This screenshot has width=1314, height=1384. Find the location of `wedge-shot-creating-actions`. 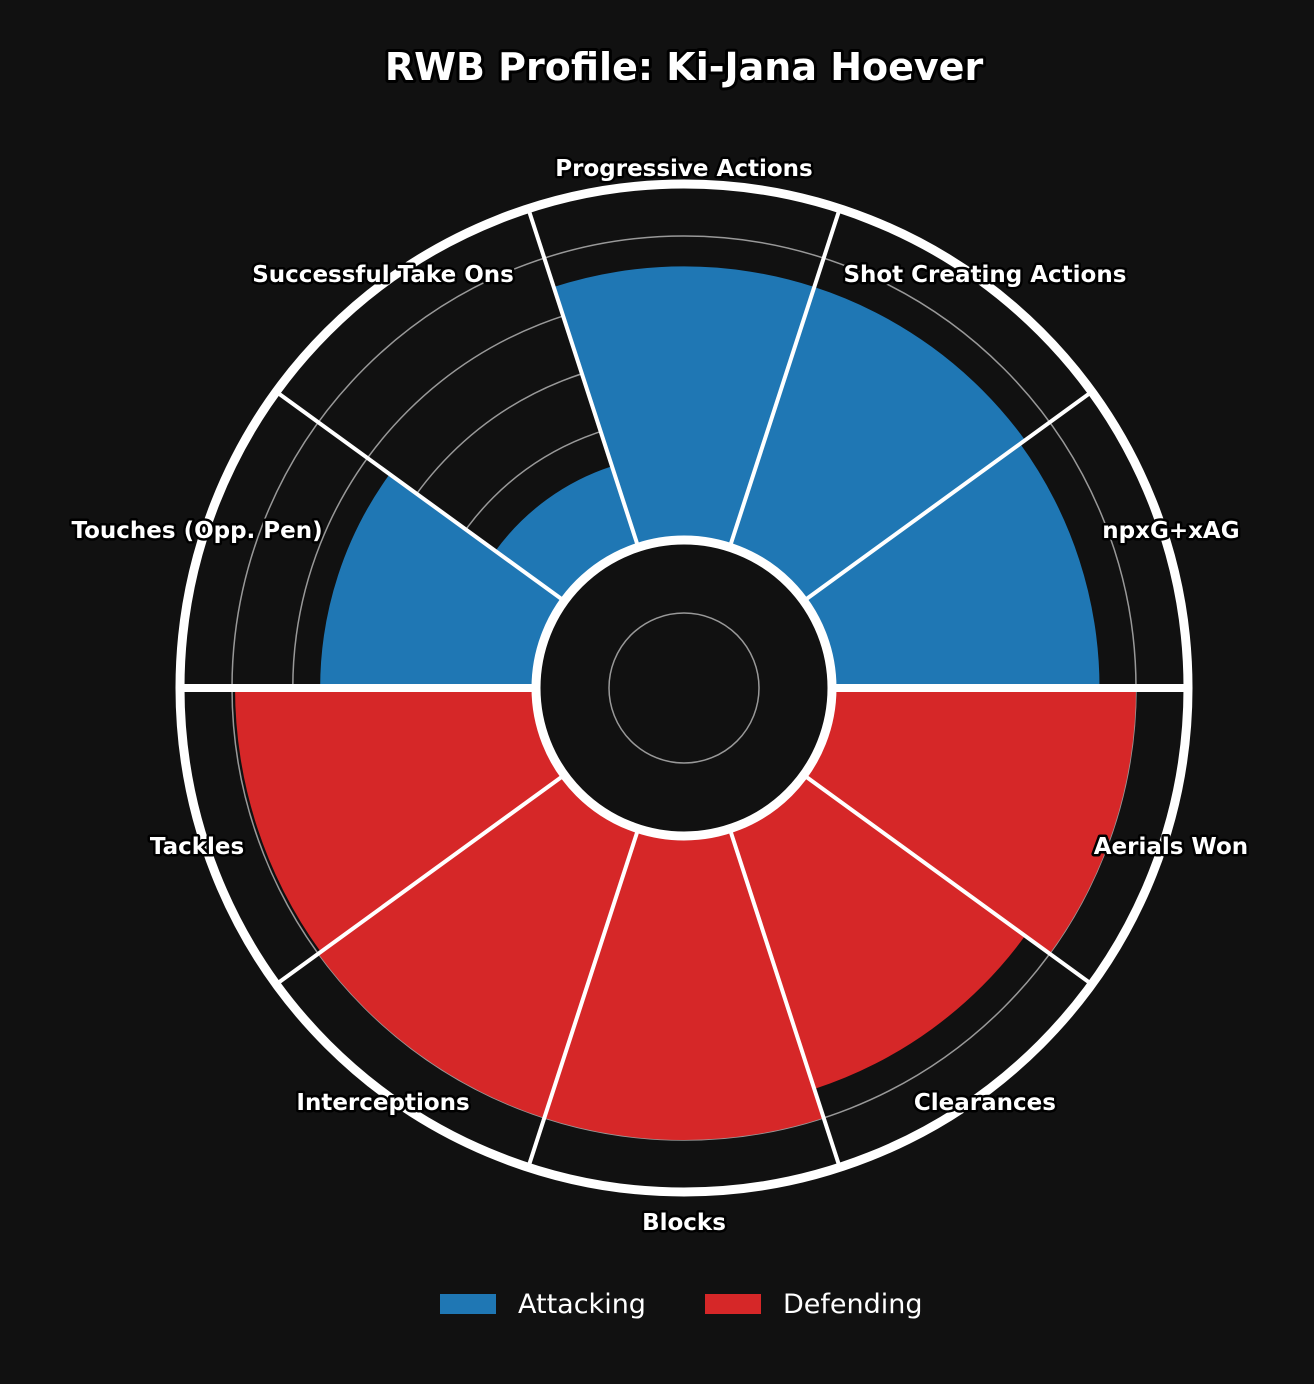

wedge-shot-creating-actions is located at coordinates (877, 444).